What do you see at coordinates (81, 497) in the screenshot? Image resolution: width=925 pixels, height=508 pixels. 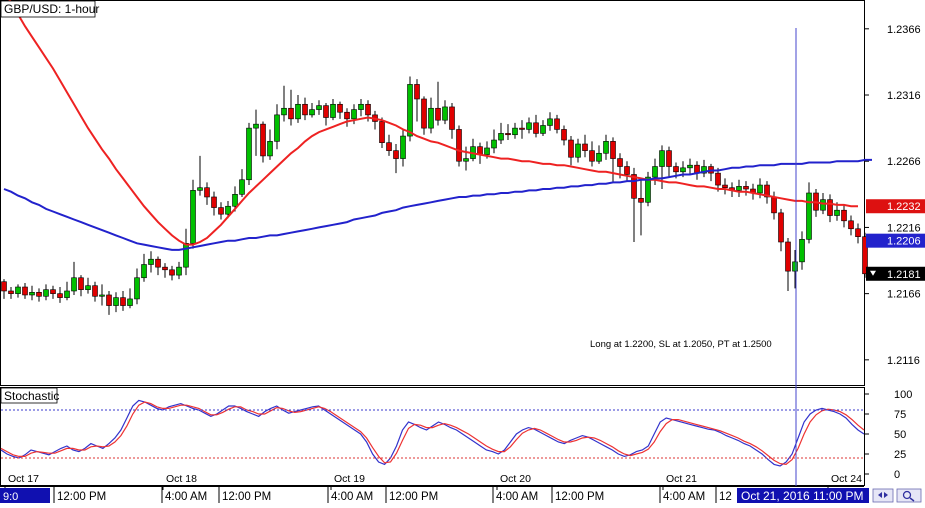 I see `time-label: 12:00 PM` at bounding box center [81, 497].